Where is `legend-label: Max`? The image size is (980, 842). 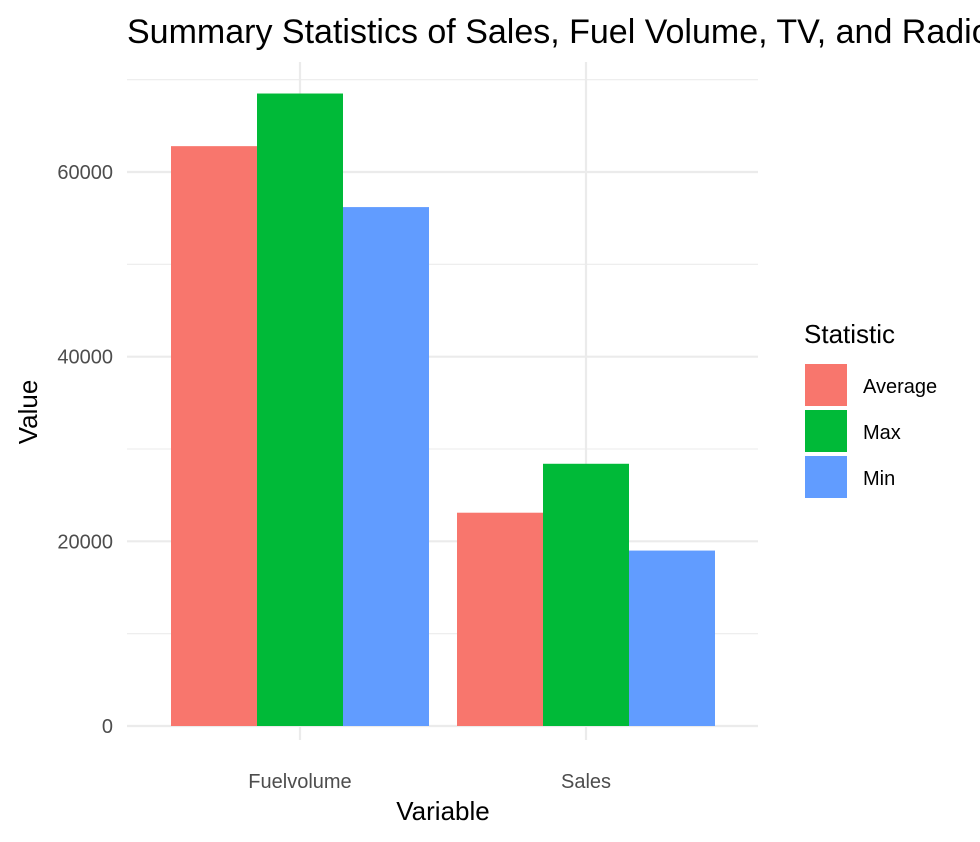
legend-label: Max is located at coordinates (882, 433).